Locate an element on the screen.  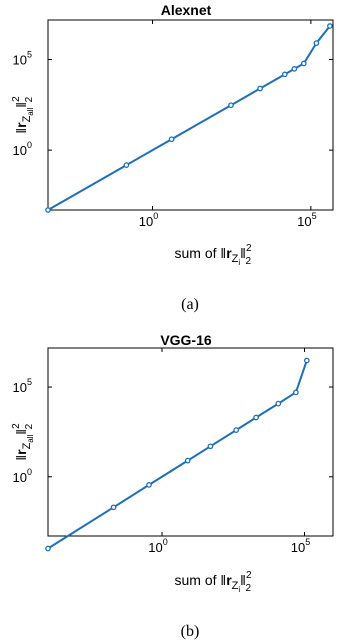
chart-title: VGG-16 is located at coordinates (186, 340).